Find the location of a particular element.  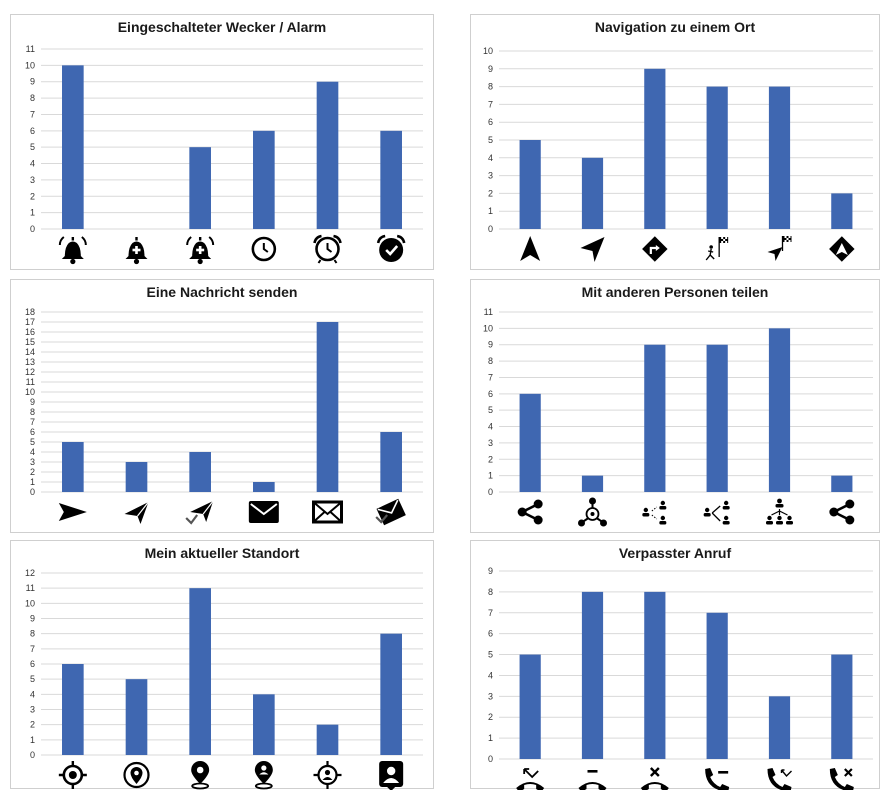

alarm-bell-ringing-icon is located at coordinates (72, 250).